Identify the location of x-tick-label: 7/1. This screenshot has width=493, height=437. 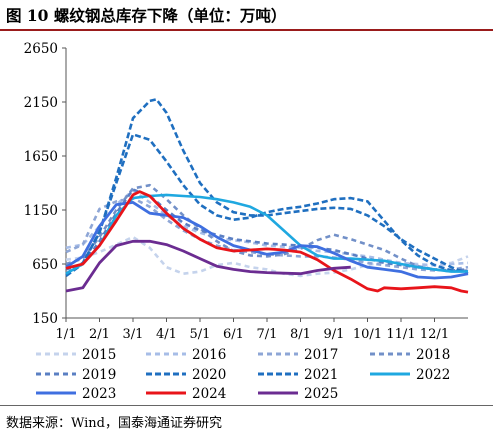
(267, 334).